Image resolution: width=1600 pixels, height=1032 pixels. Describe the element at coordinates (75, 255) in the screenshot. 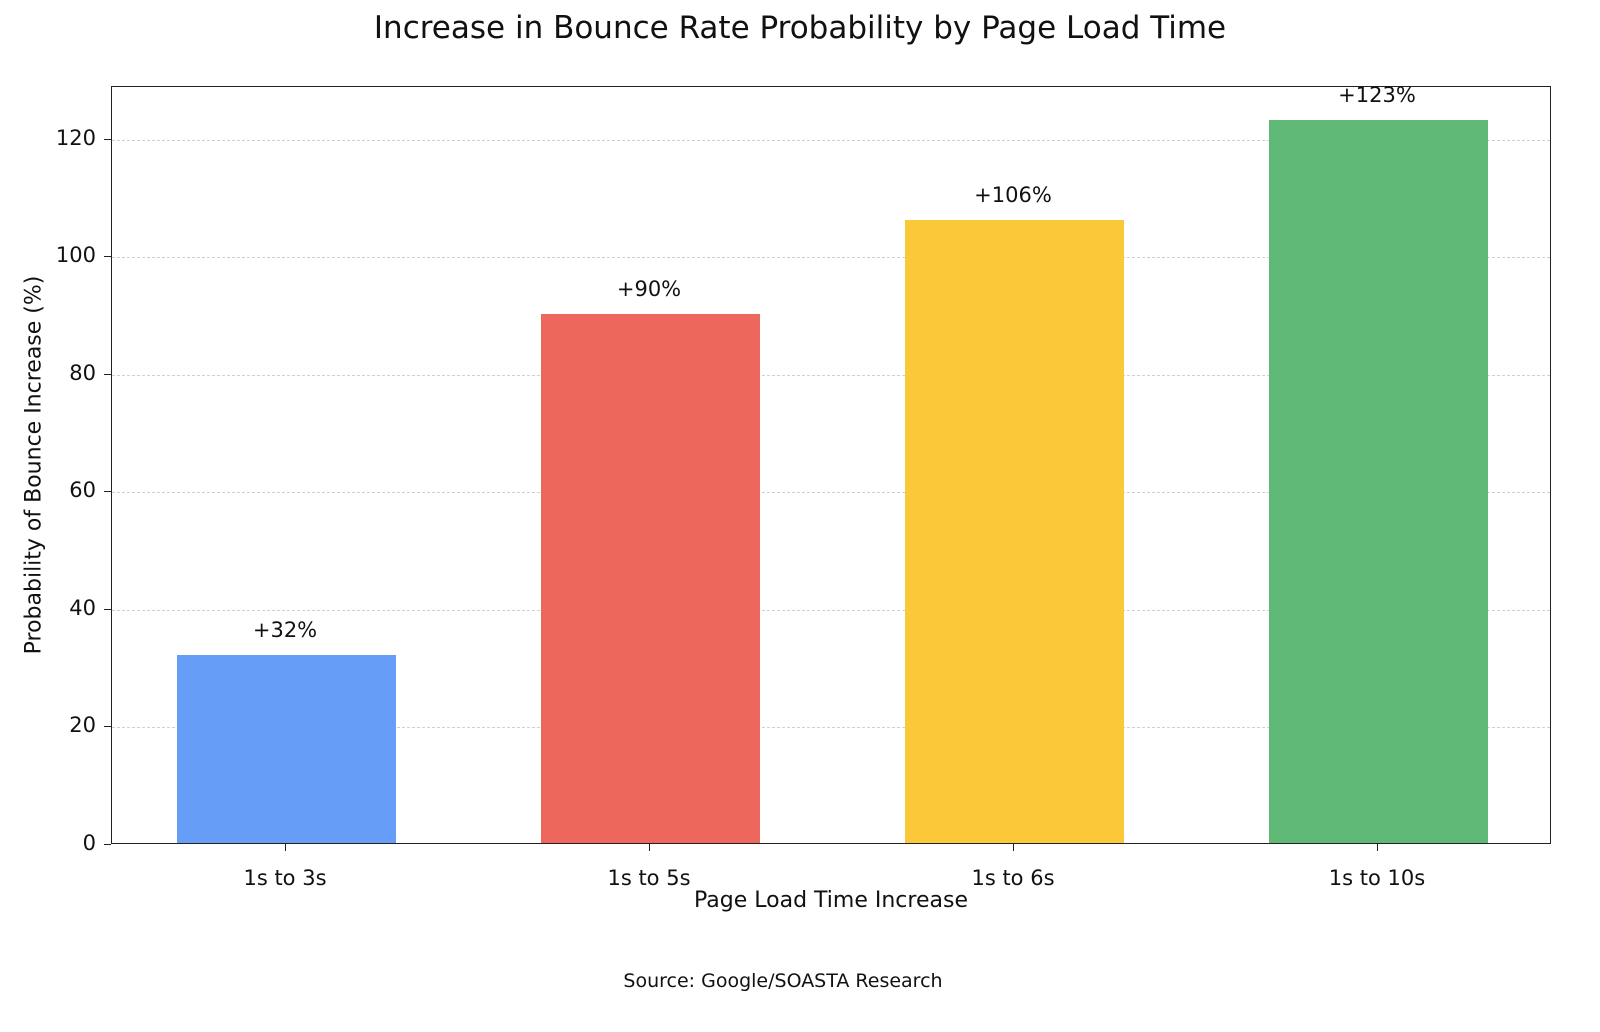

I see `y-tick-label: 100` at that location.